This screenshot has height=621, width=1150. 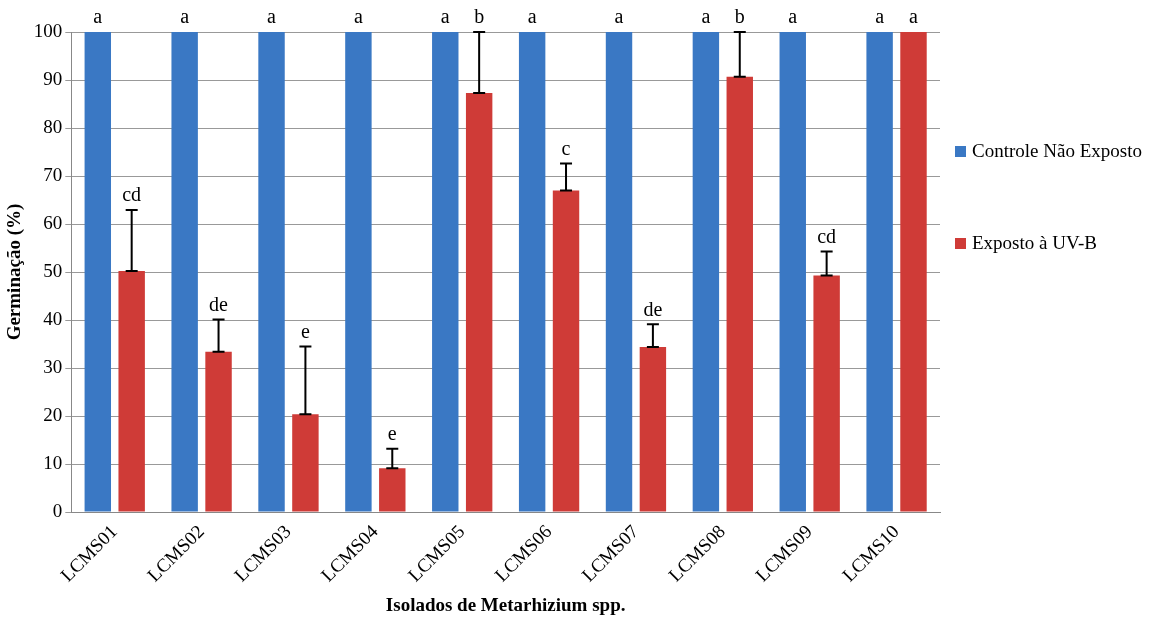 I want to click on y-tick-label: 40, so click(x=53, y=319).